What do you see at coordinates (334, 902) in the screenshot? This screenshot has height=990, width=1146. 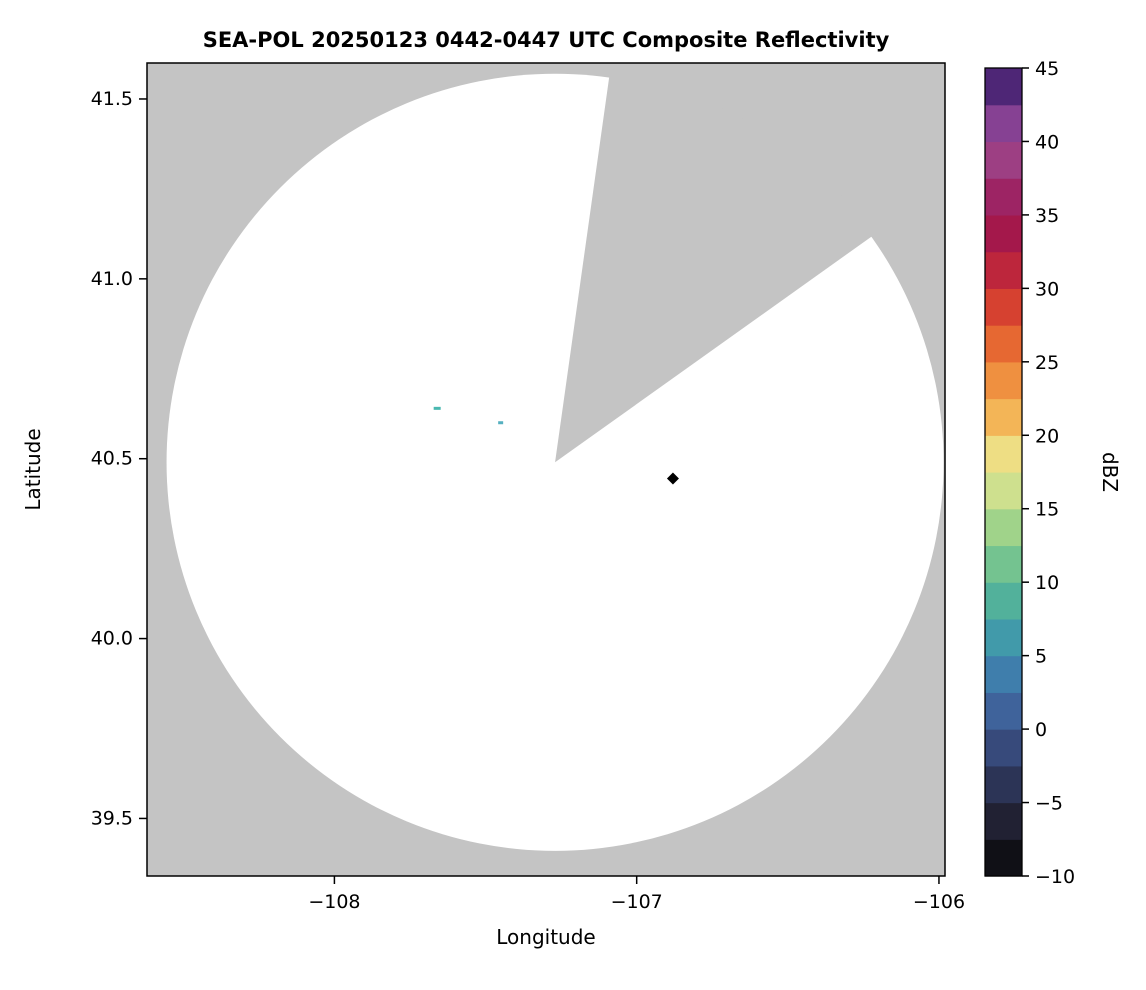 I see `x-tick-label: −108` at bounding box center [334, 902].